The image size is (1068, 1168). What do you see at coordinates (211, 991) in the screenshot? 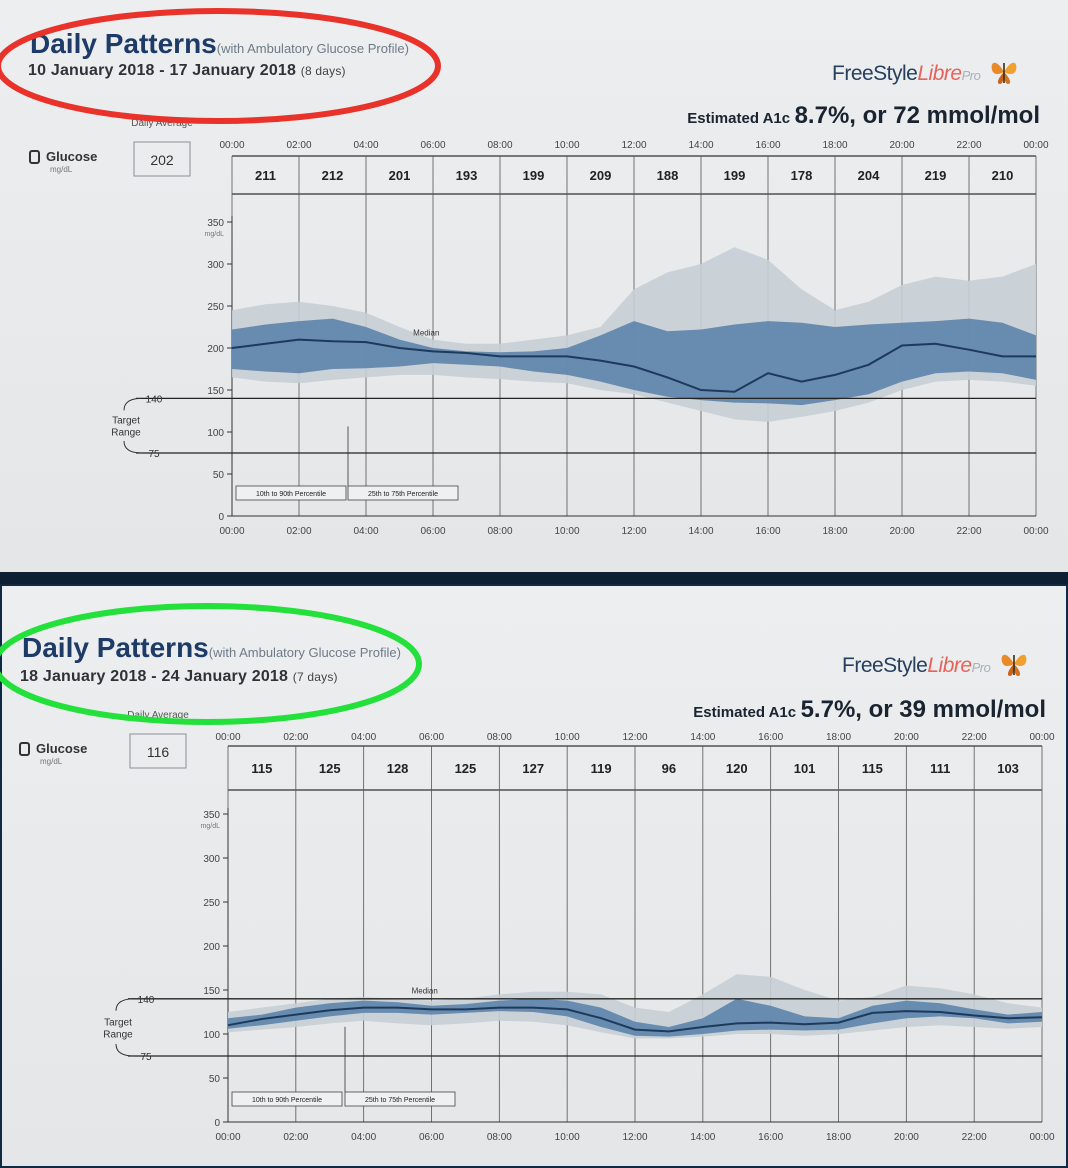
I see `y-tick-label: 150` at bounding box center [211, 991].